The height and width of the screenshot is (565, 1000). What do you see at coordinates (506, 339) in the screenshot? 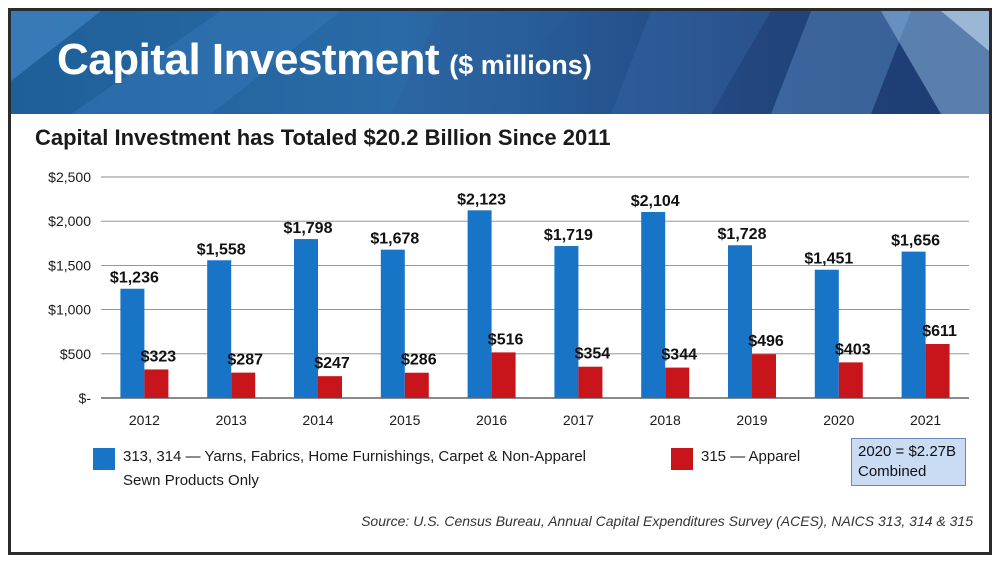
I see `data-label-series-2: $516` at bounding box center [506, 339].